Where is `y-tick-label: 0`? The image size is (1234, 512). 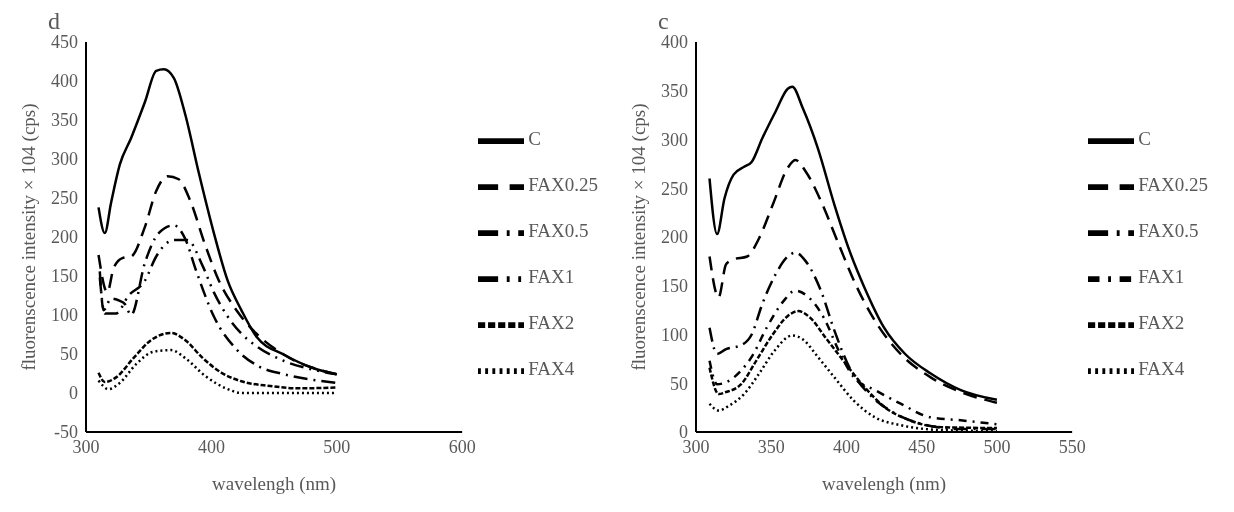
y-tick-label: 0 is located at coordinates (73, 393).